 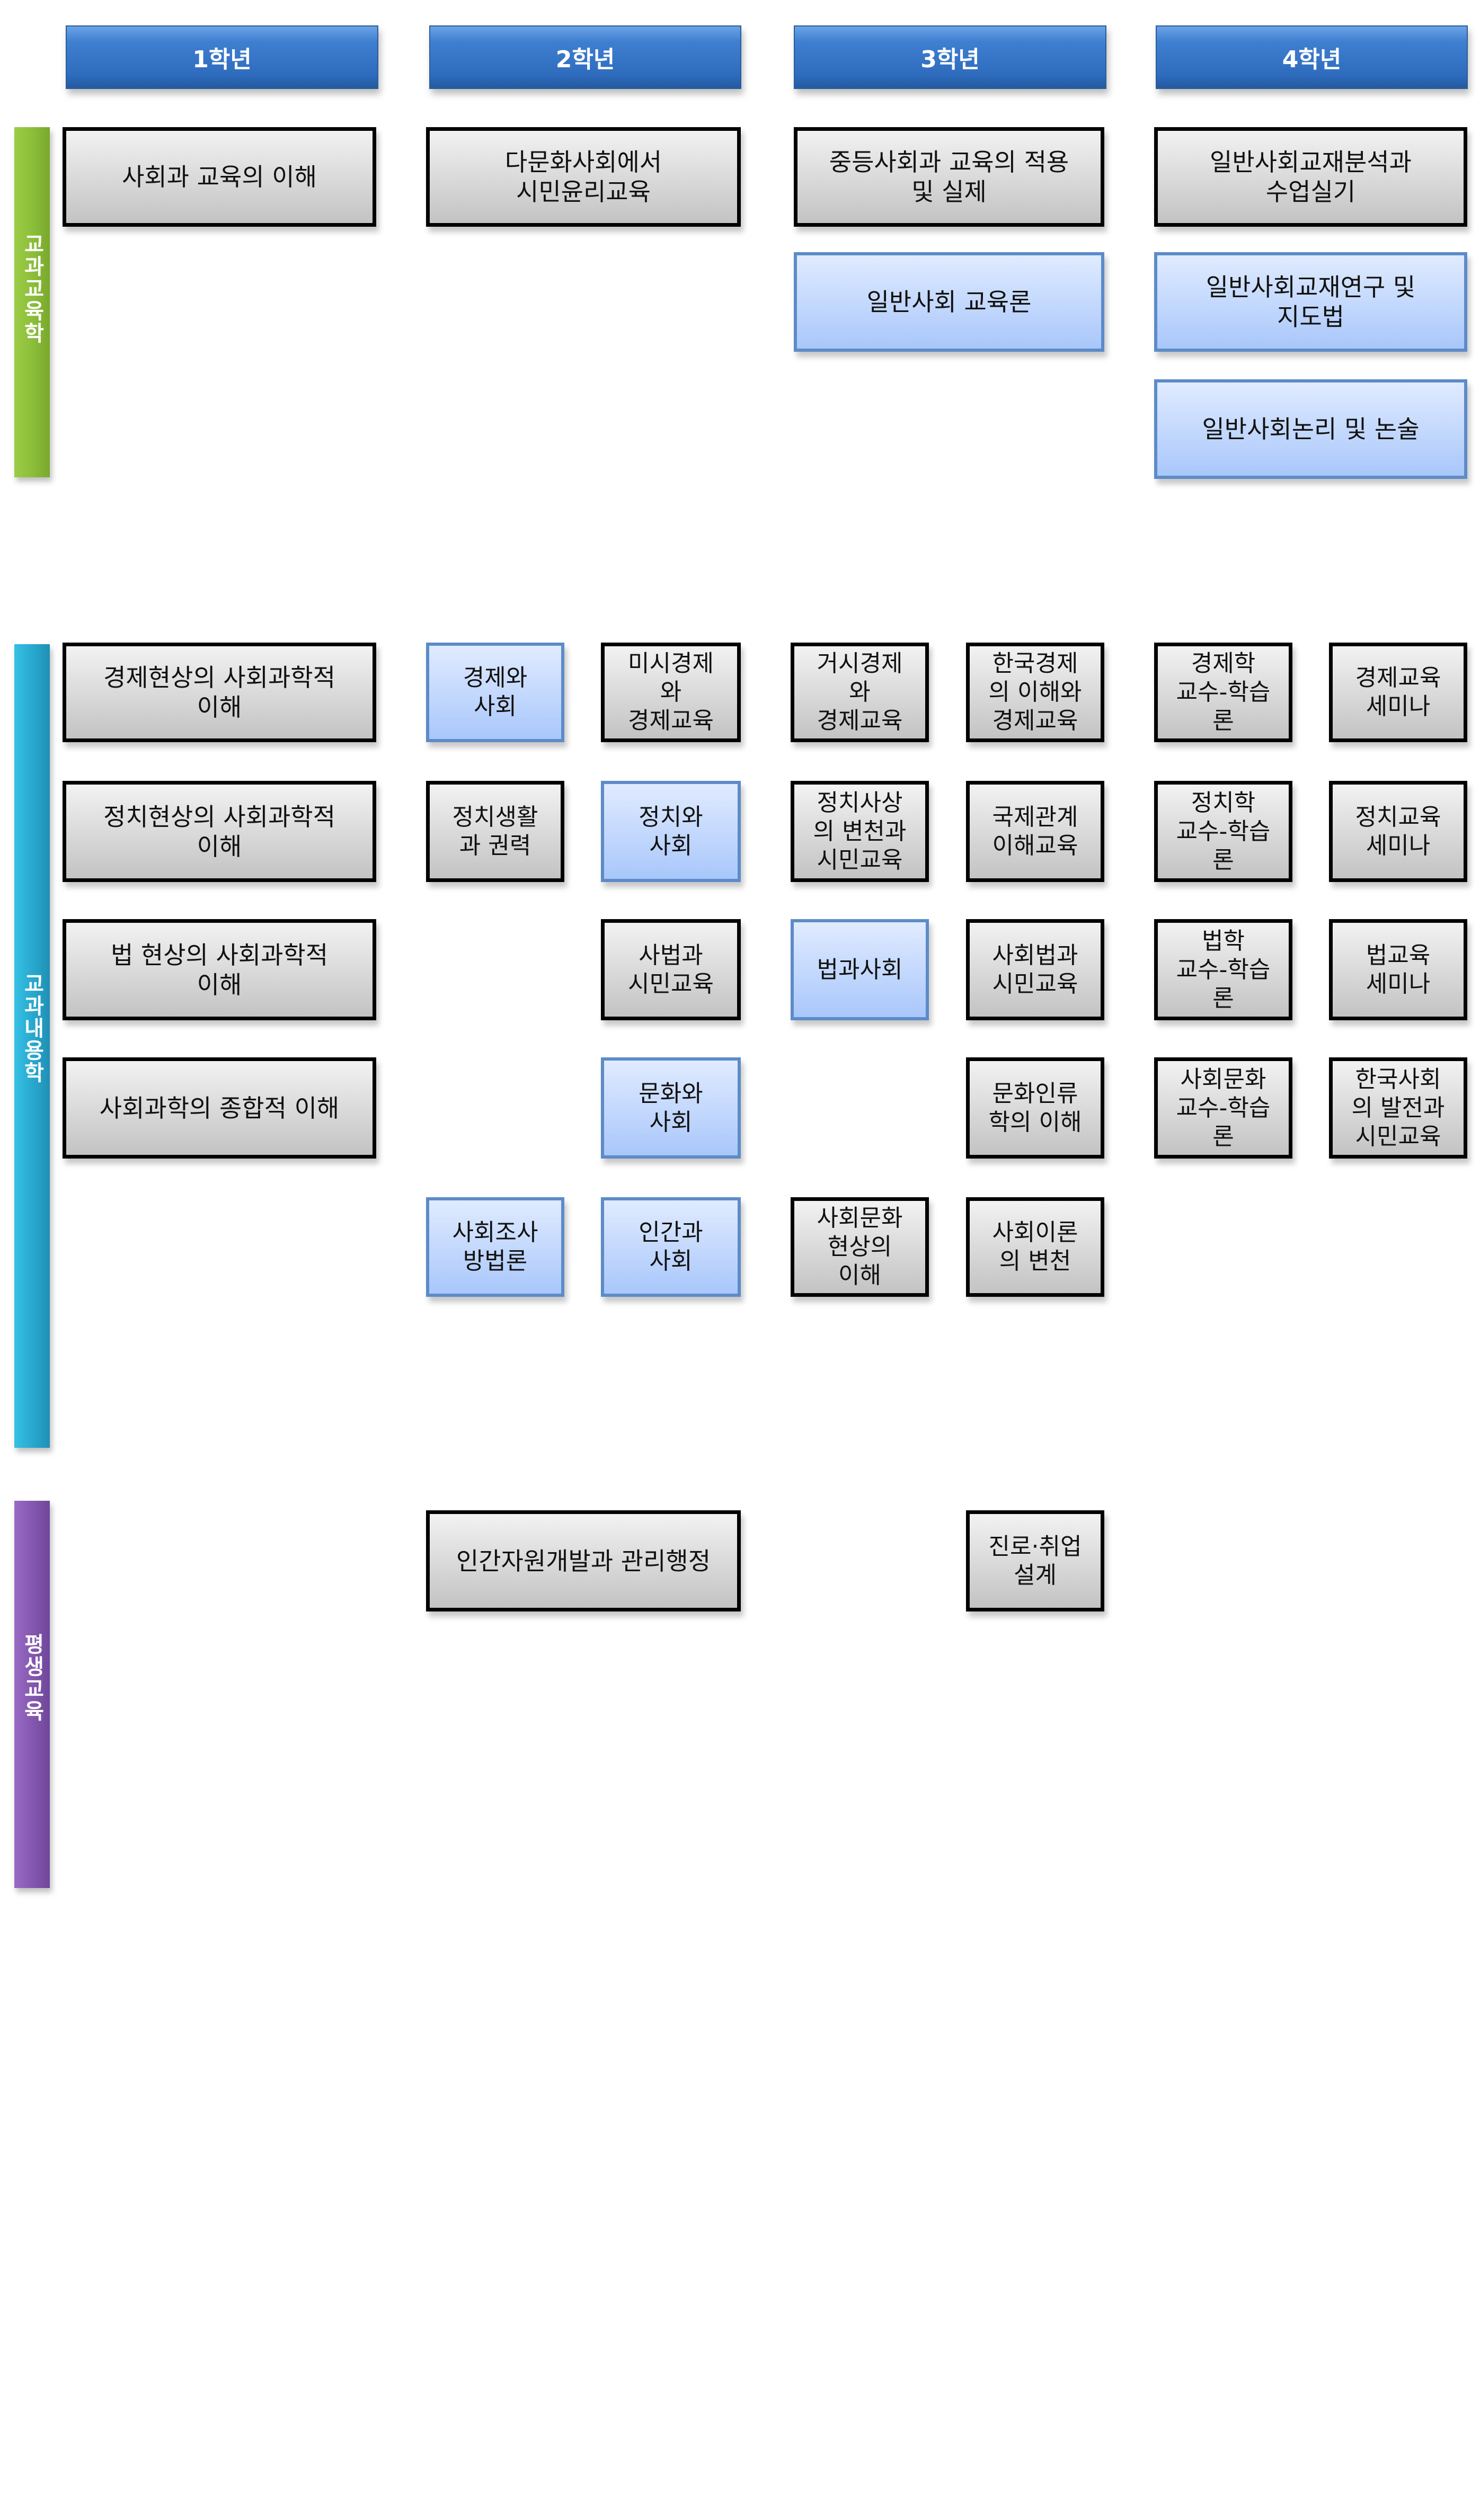 I want to click on course-box: 다문화사회에서 시민윤리교육, so click(x=583, y=177).